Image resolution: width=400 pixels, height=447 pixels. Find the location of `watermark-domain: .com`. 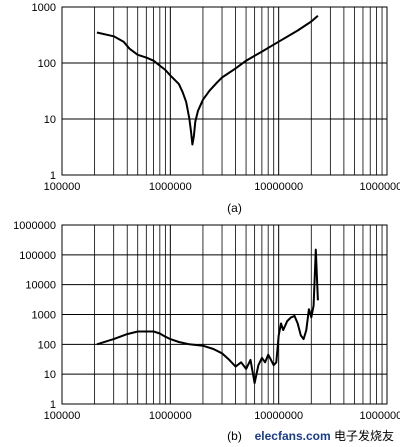

watermark-domain: .com is located at coordinates (316, 436).